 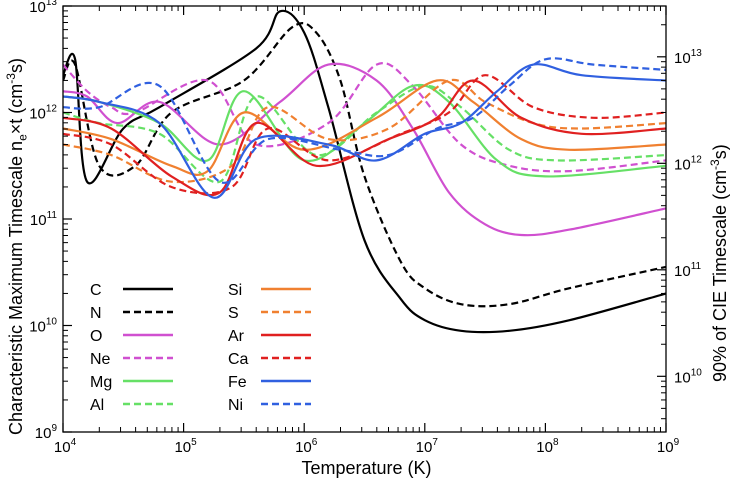 What do you see at coordinates (427, 446) in the screenshot?
I see `x-tick-label: 10⁷` at bounding box center [427, 446].